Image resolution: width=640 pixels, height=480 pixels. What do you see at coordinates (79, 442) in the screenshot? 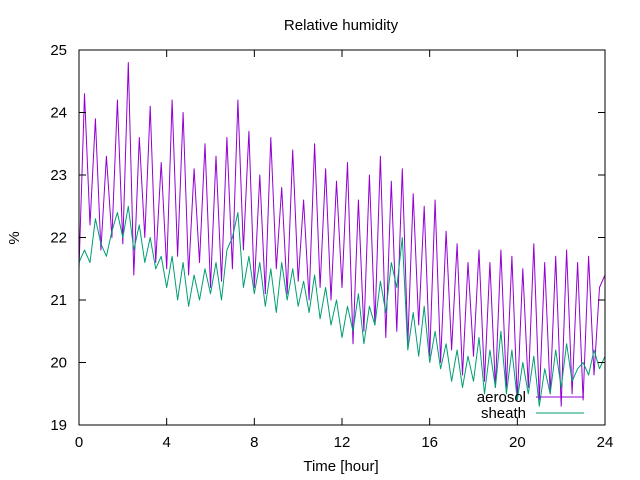
I see `x-tick-label: 0` at bounding box center [79, 442].